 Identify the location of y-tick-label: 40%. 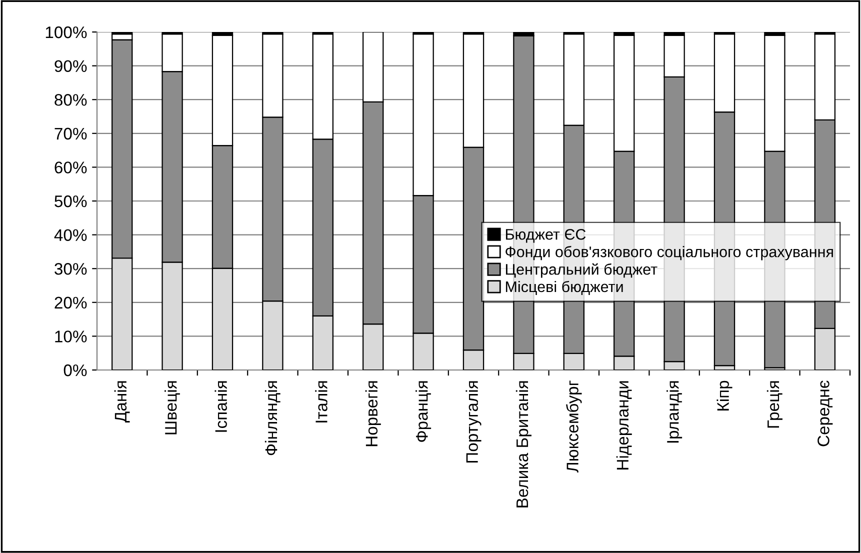
(70, 235).